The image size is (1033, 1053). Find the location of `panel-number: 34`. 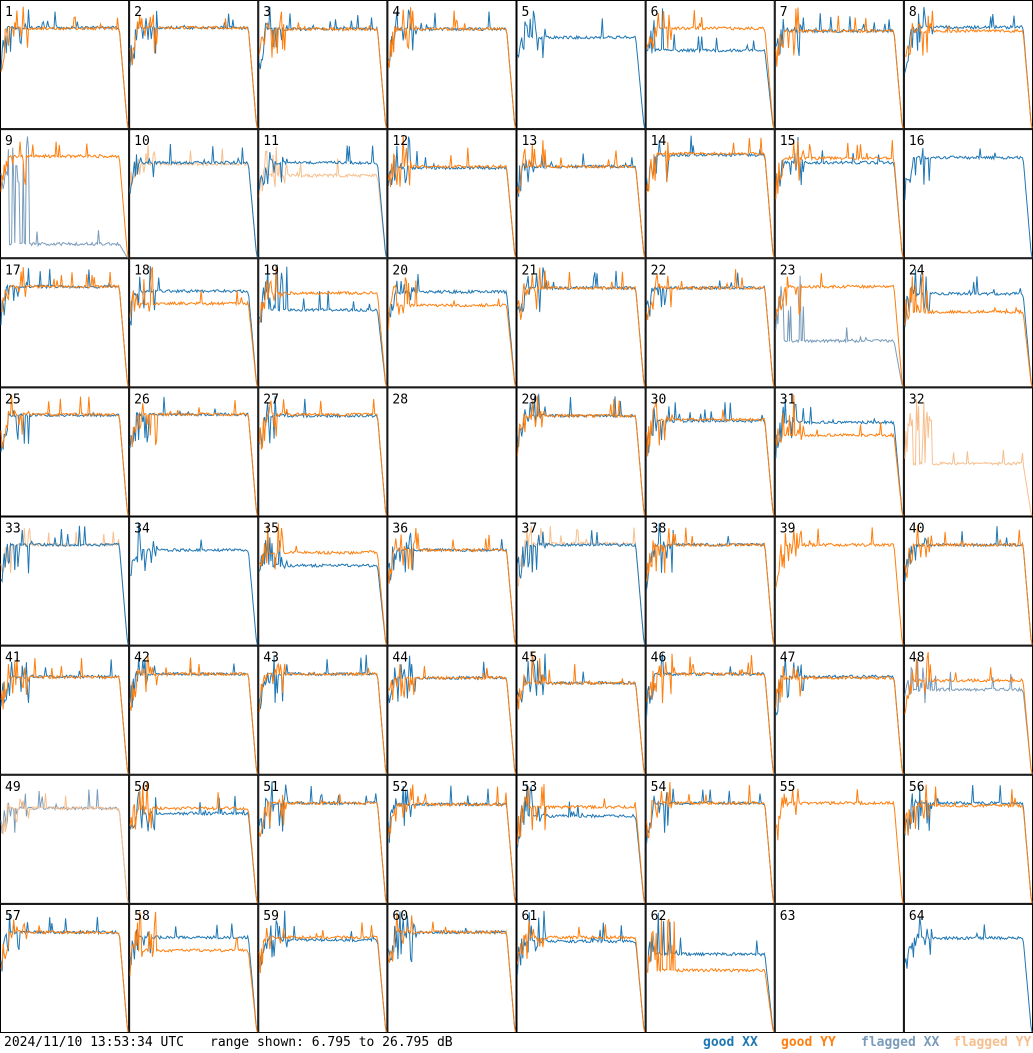

panel-number: 34 is located at coordinates (142, 529).